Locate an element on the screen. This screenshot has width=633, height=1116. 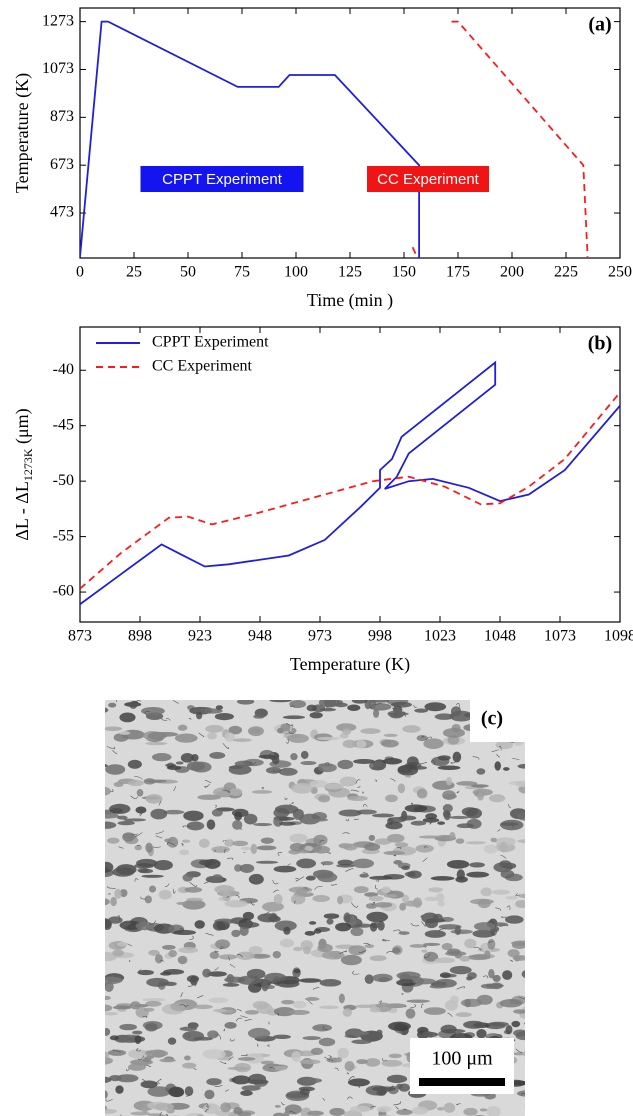
y-tick-label: 473 is located at coordinates (62, 212).